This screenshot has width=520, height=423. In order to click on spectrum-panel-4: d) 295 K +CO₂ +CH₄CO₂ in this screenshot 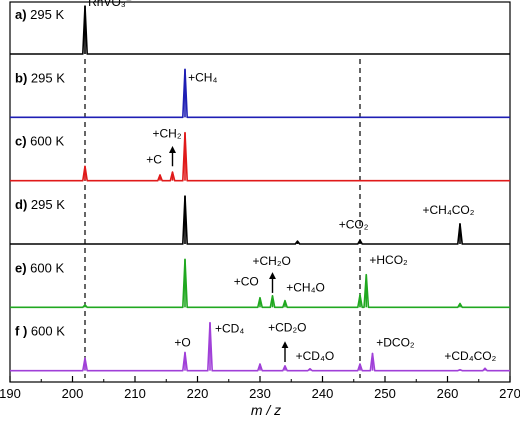, I will do `click(260, 220)`.